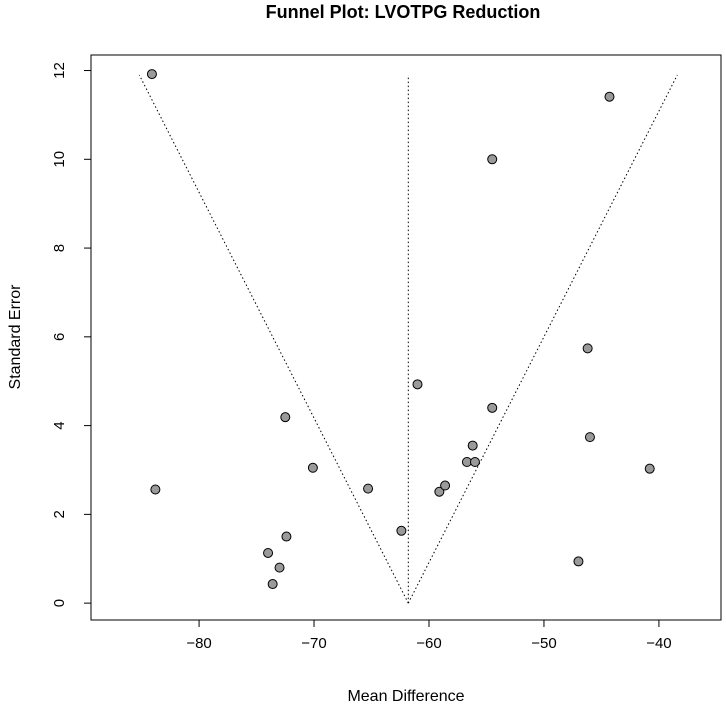  I want to click on y-tick-label: 0, so click(59, 603).